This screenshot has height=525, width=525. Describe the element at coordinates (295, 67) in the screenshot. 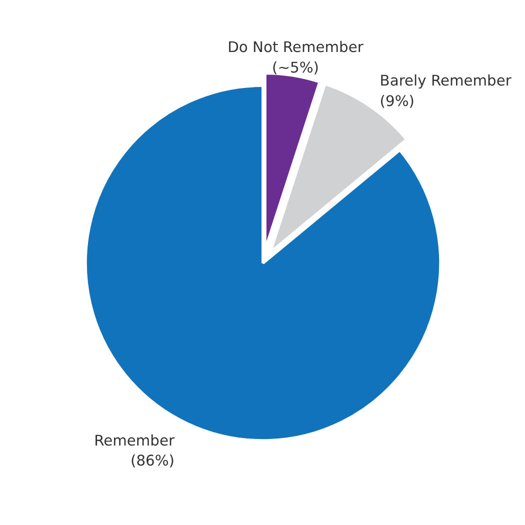

I see `data-label: (~5%)` at that location.